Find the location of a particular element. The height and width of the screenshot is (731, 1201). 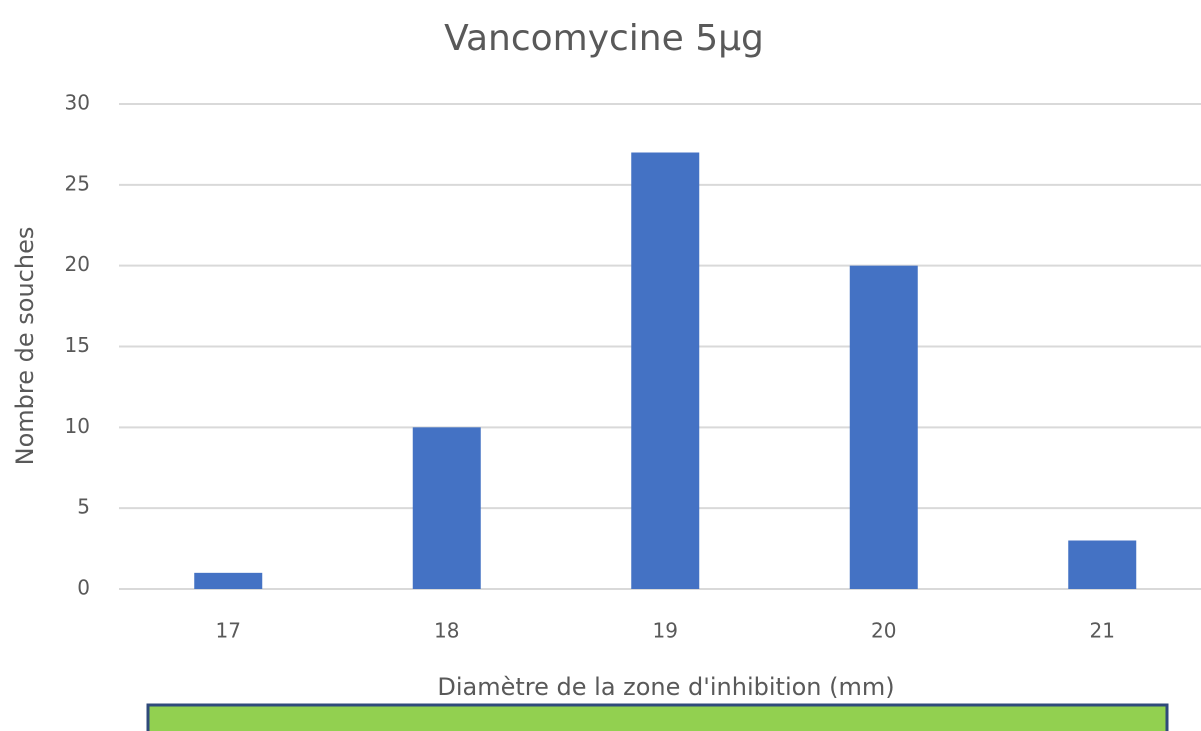

y-tick-label: 5 is located at coordinates (83, 507).